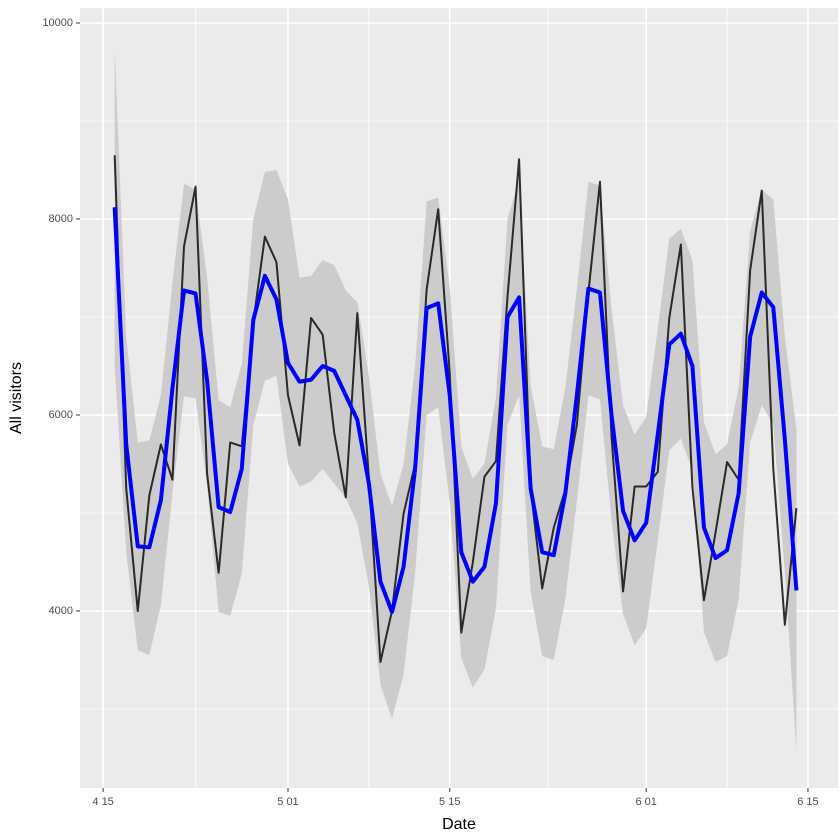 Image resolution: width=840 pixels, height=840 pixels. What do you see at coordinates (61, 611) in the screenshot?
I see `y-tick-label: 4000` at bounding box center [61, 611].